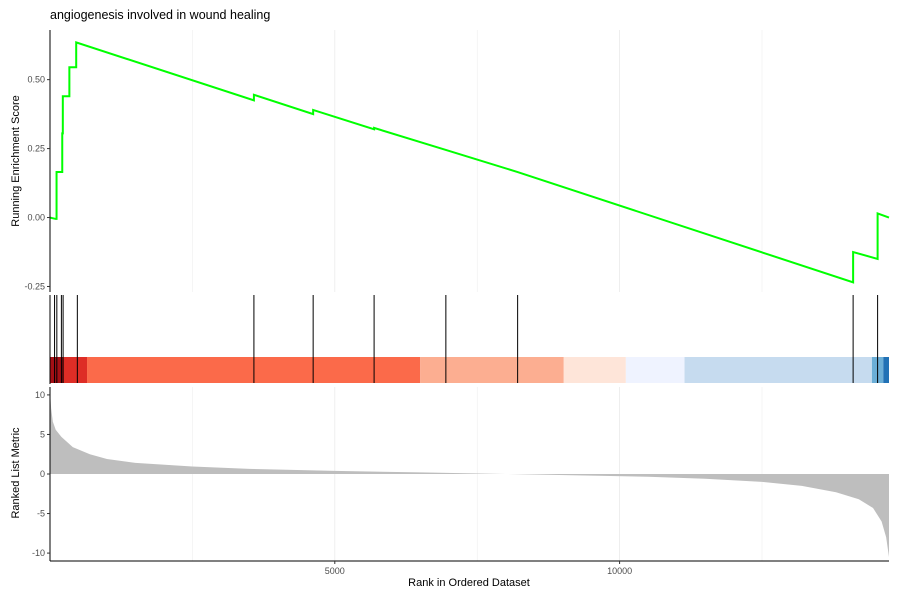 This screenshot has height=600, width=900. I want to click on x-axis-title: Rank in Ordered Dataset, so click(469, 583).